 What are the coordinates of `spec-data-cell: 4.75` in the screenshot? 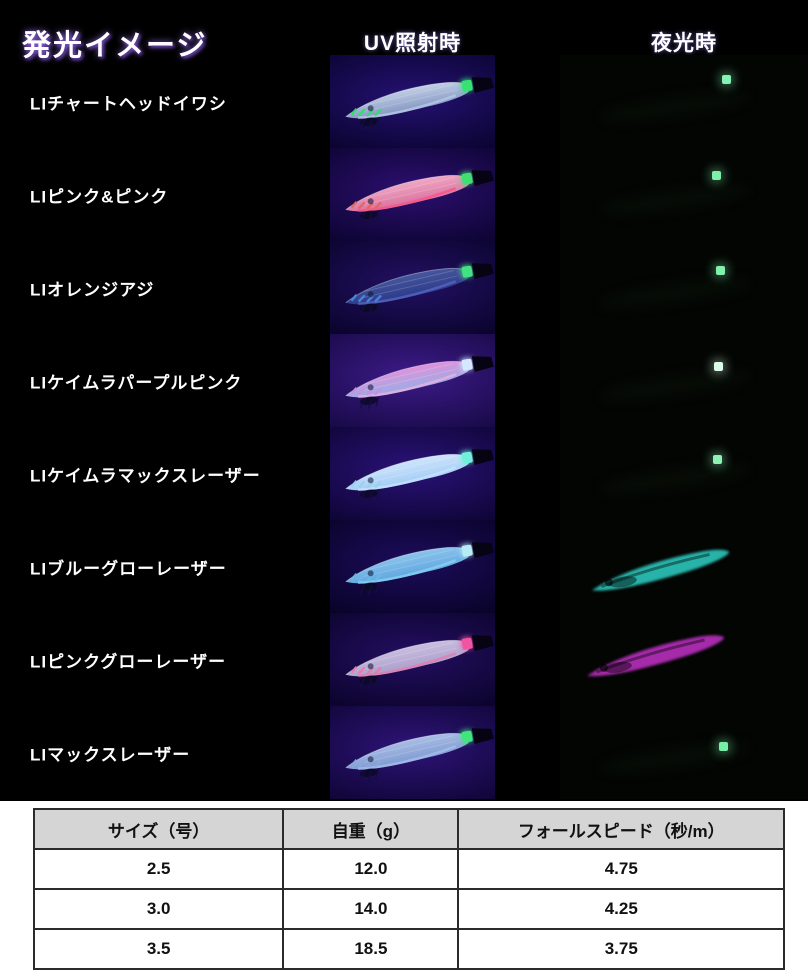 It's located at (621, 869).